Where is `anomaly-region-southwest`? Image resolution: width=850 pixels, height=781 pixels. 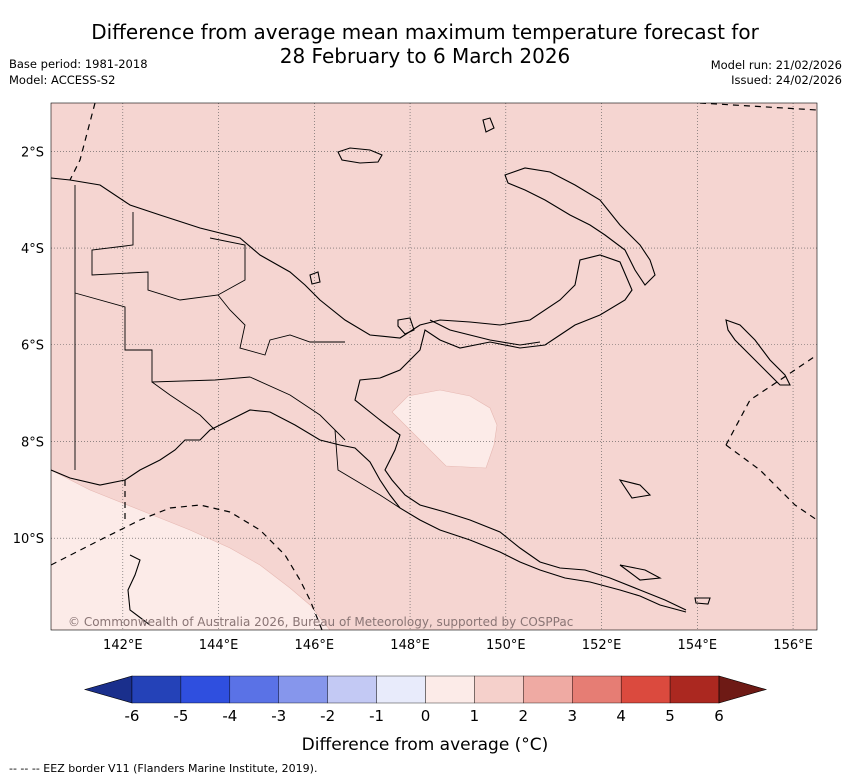
anomaly-region-southwest is located at coordinates (191, 549).